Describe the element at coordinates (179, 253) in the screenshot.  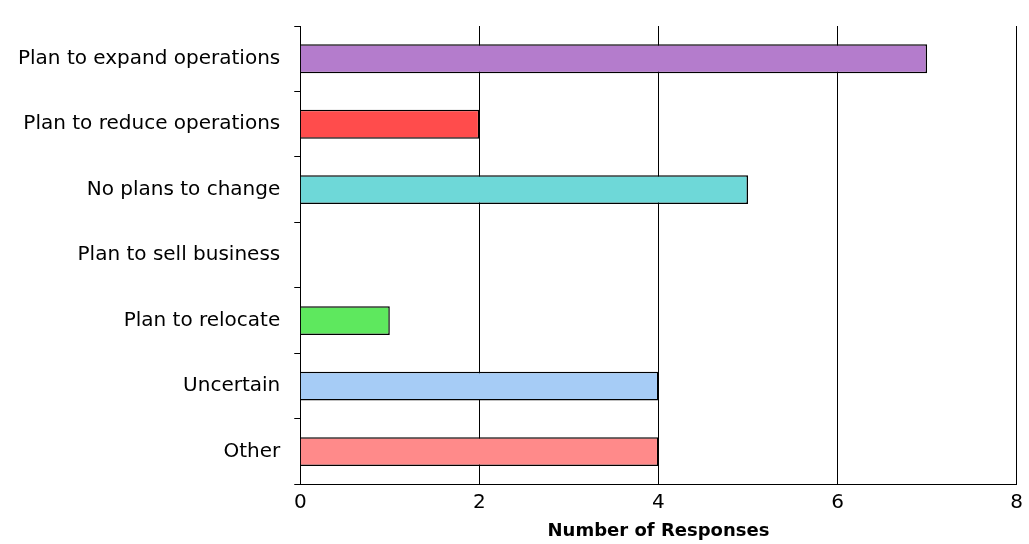
I see `y-tick-label: Plan to sell business` at that location.